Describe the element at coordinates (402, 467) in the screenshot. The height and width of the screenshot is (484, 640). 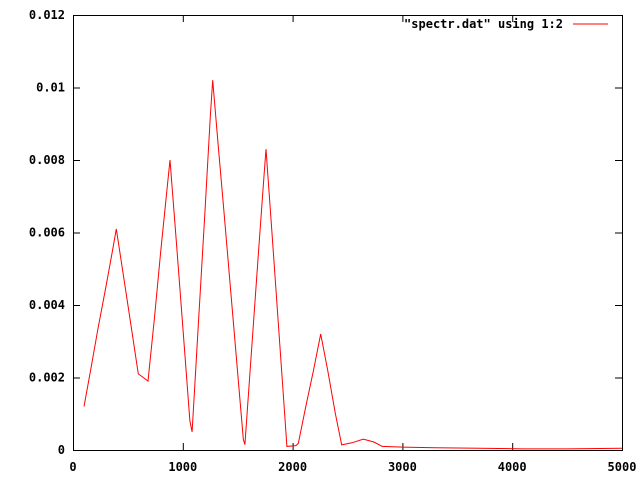
I see `x-tick-label: 3000` at that location.